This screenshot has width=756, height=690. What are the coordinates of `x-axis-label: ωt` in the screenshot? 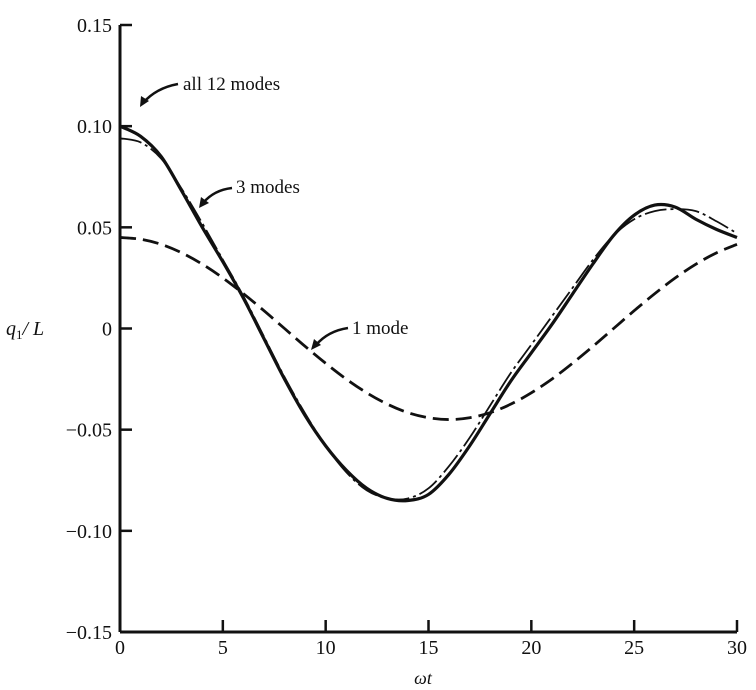 It's located at (423, 678).